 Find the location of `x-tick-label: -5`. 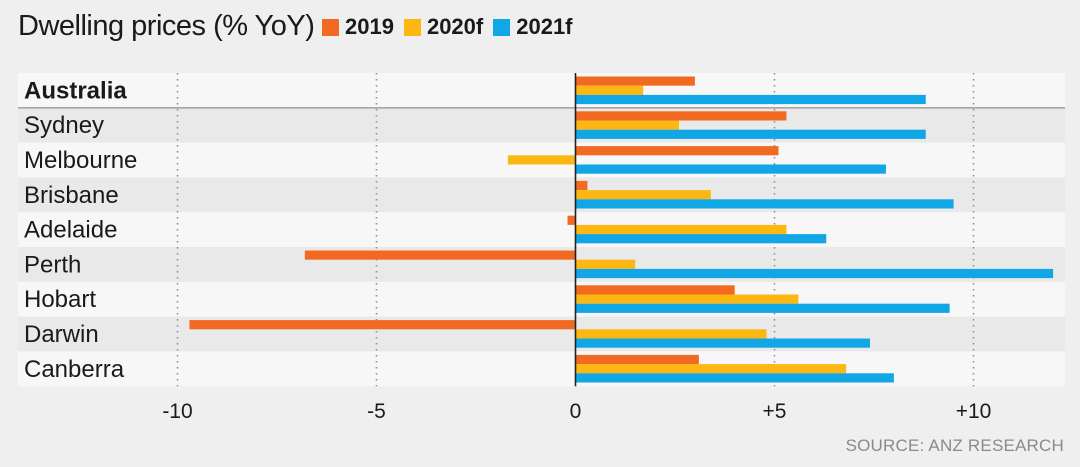

x-tick-label: -5 is located at coordinates (376, 411).